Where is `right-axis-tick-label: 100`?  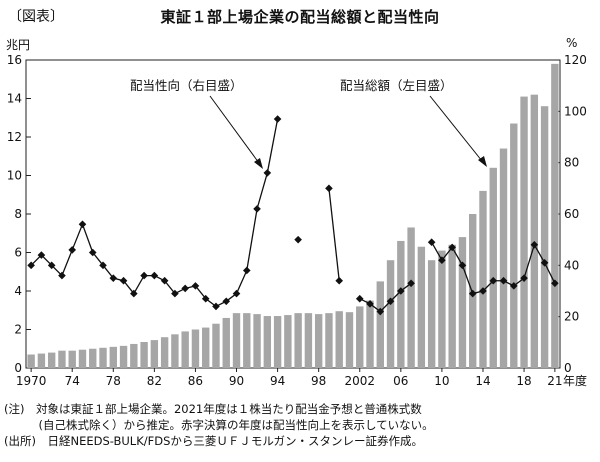
right-axis-tick-label: 100 is located at coordinates (575, 111).